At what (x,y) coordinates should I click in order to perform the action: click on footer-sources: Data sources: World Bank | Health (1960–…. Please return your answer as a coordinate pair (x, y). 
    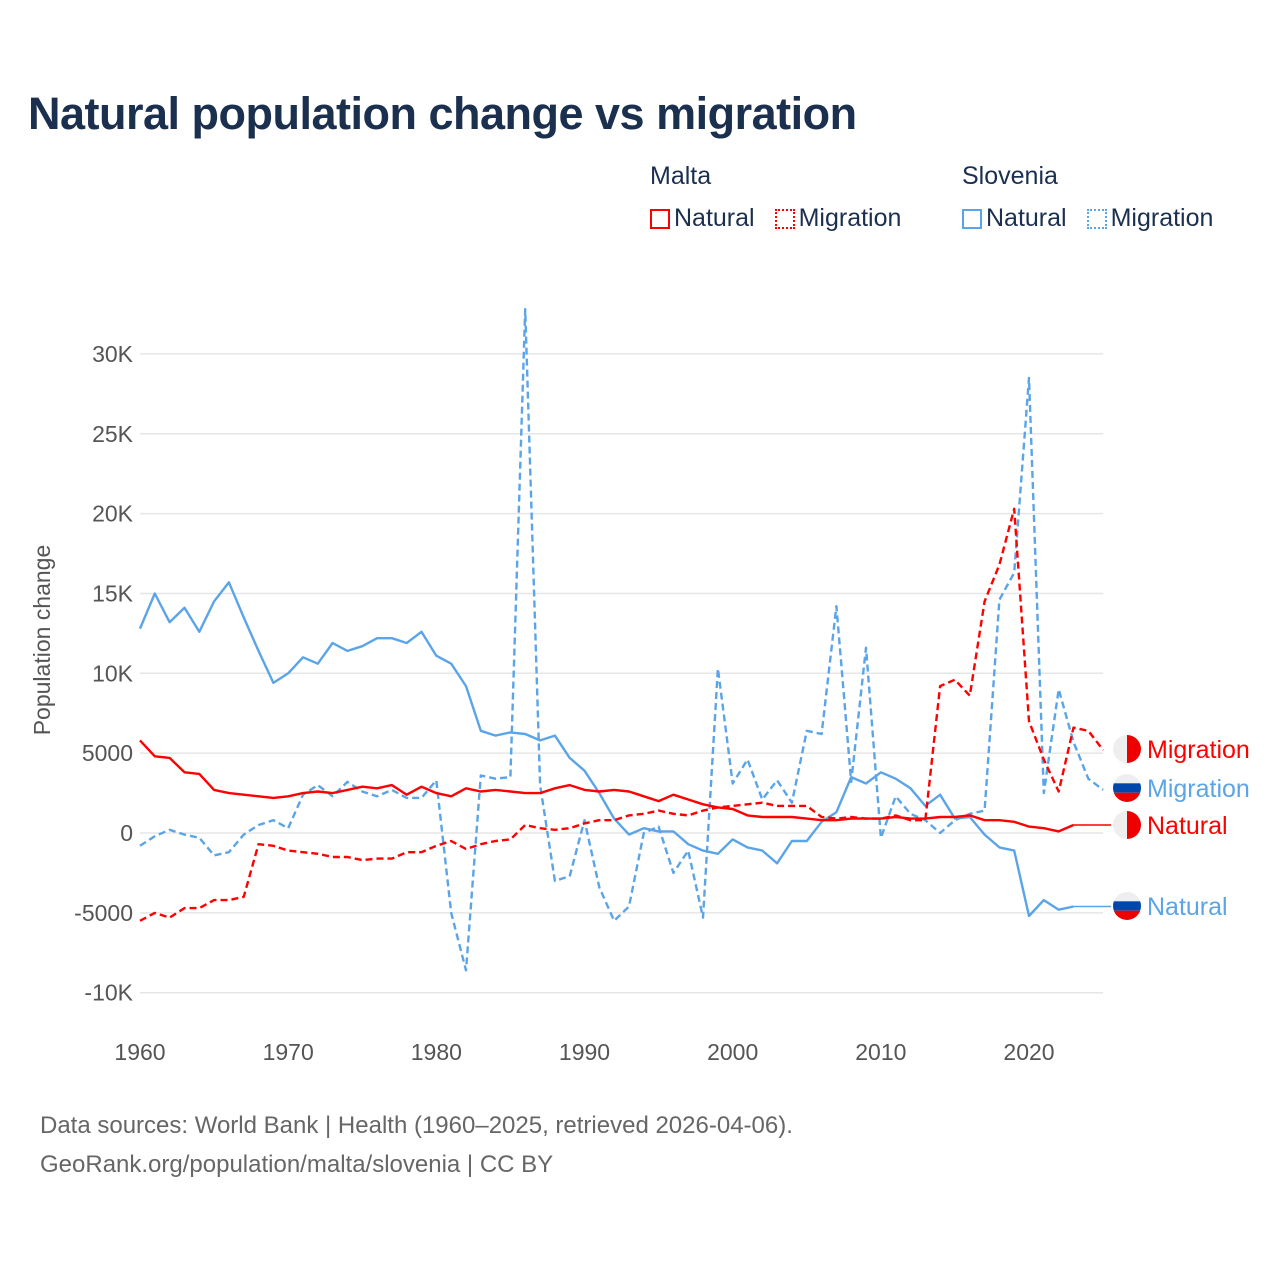
    Looking at the image, I should click on (416, 1125).